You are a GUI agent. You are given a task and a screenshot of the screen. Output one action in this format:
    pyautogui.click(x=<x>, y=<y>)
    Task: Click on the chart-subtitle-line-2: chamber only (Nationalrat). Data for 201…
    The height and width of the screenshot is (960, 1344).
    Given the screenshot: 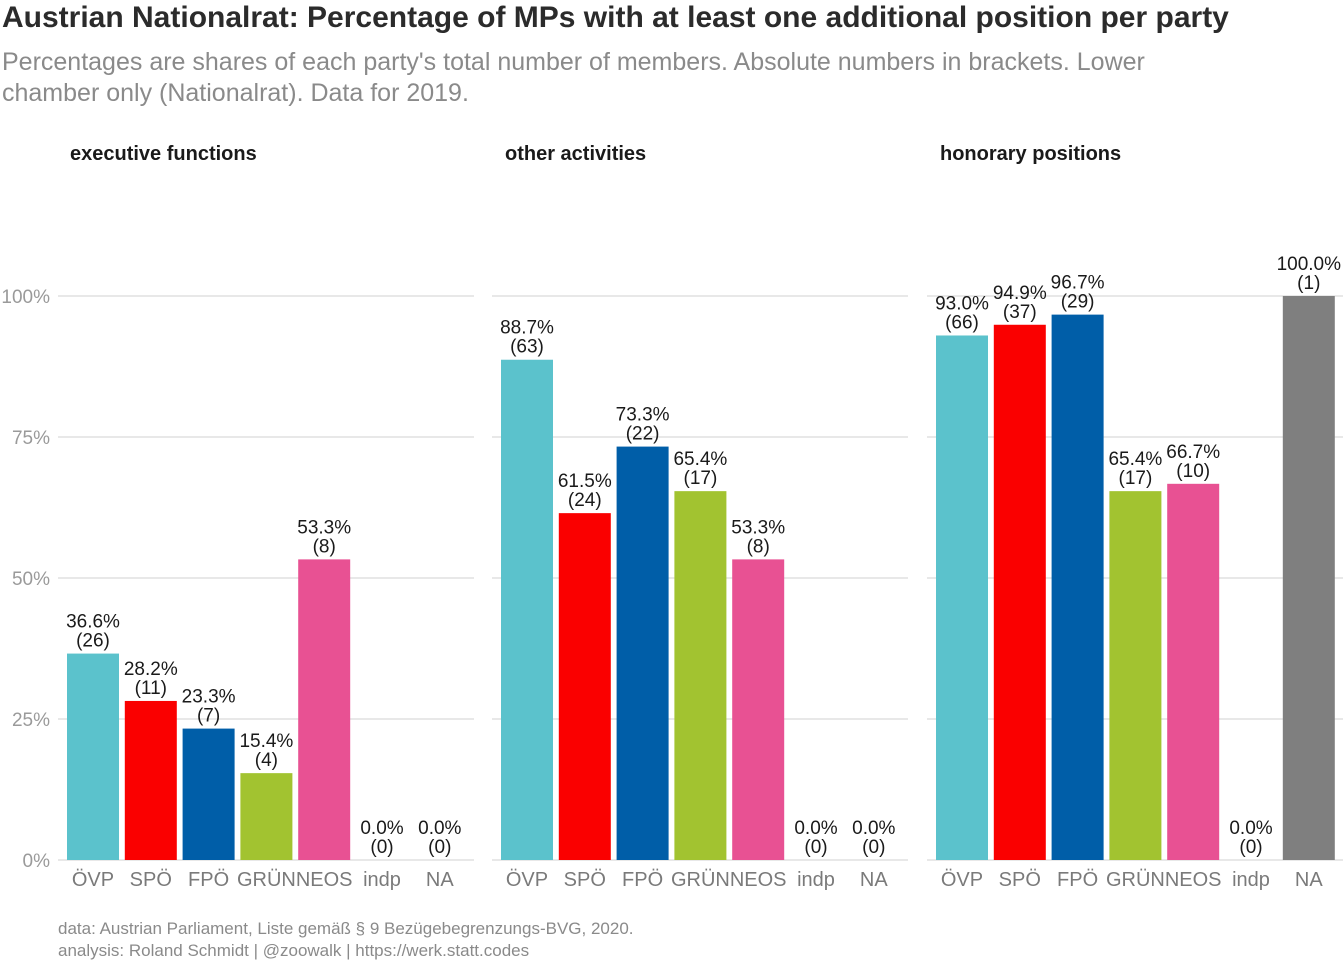 What is the action you would take?
    pyautogui.click(x=235, y=93)
    